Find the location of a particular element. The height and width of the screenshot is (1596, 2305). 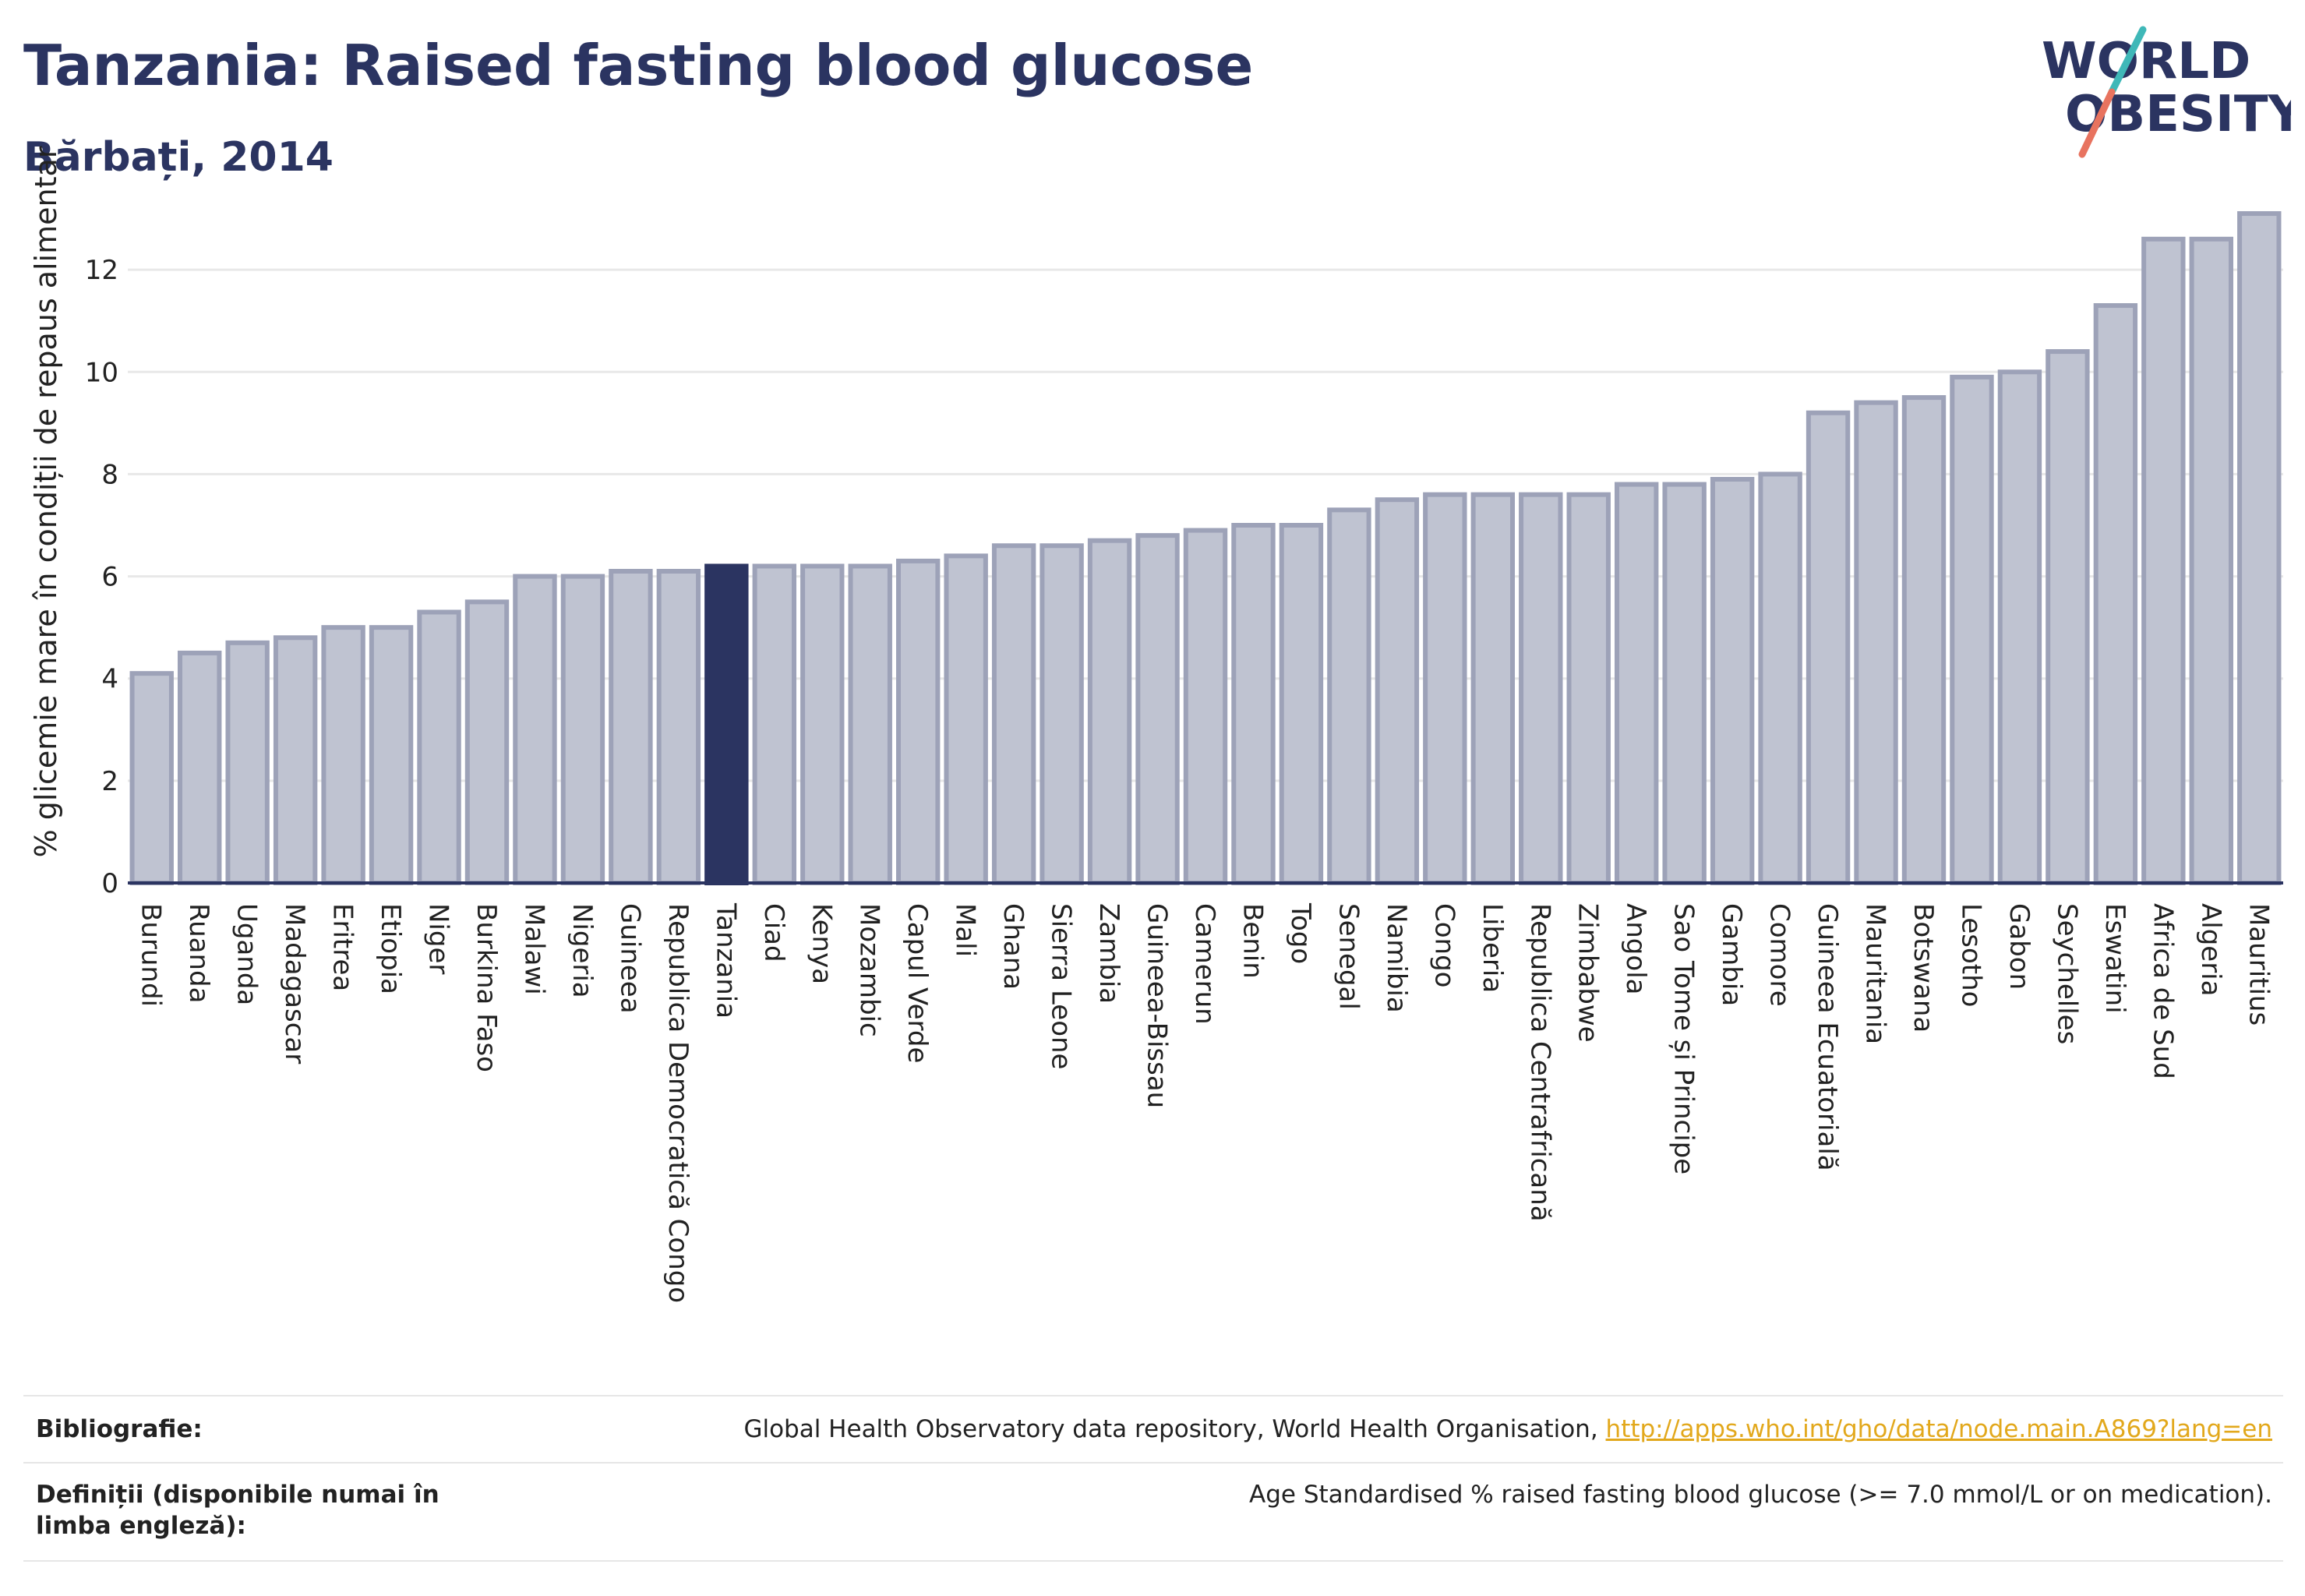

x-tick-label: Senegal is located at coordinates (1348, 956).